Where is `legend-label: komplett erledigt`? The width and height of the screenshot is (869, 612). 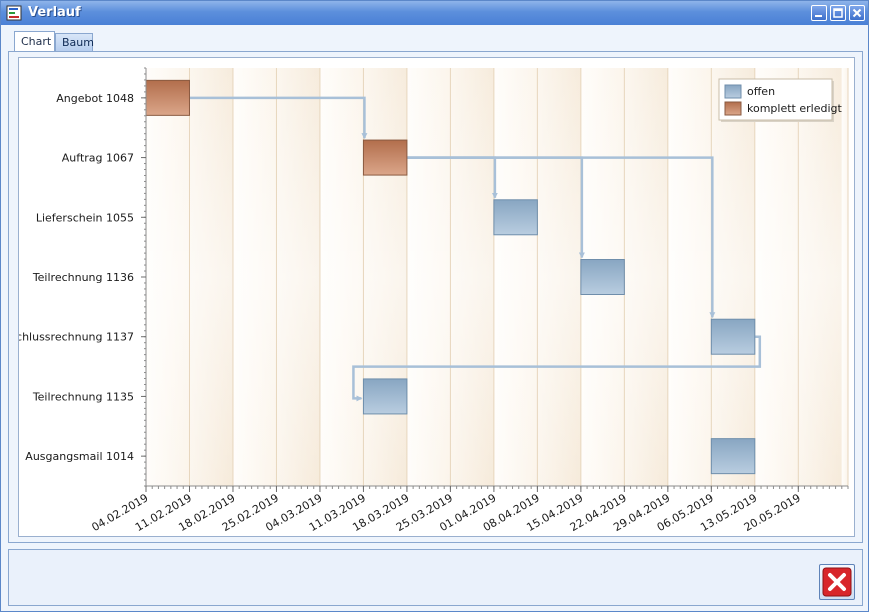 legend-label: komplett erledigt is located at coordinates (794, 108).